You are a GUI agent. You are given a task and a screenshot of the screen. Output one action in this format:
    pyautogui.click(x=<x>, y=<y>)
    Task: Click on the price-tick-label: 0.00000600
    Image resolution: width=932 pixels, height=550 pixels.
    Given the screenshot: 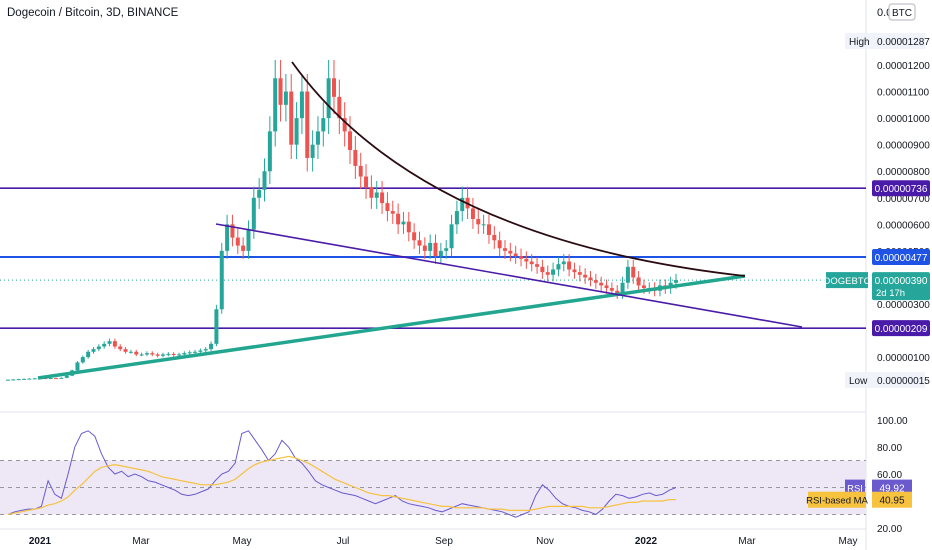 What is the action you would take?
    pyautogui.click(x=903, y=225)
    